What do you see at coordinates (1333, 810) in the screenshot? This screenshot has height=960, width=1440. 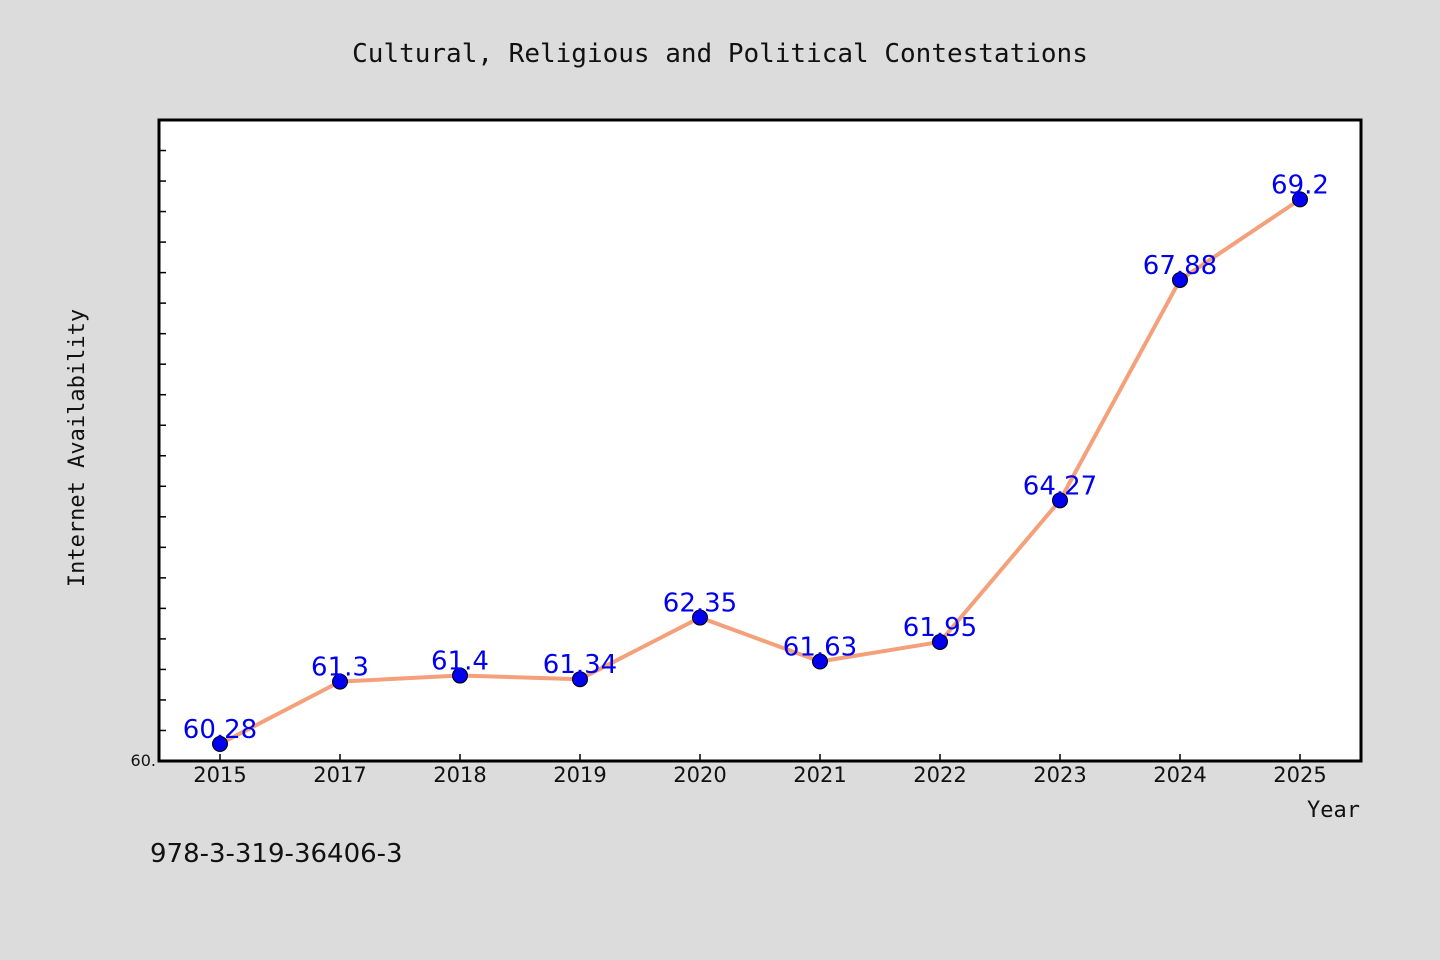 I see `x-axis-label: Year` at bounding box center [1333, 810].